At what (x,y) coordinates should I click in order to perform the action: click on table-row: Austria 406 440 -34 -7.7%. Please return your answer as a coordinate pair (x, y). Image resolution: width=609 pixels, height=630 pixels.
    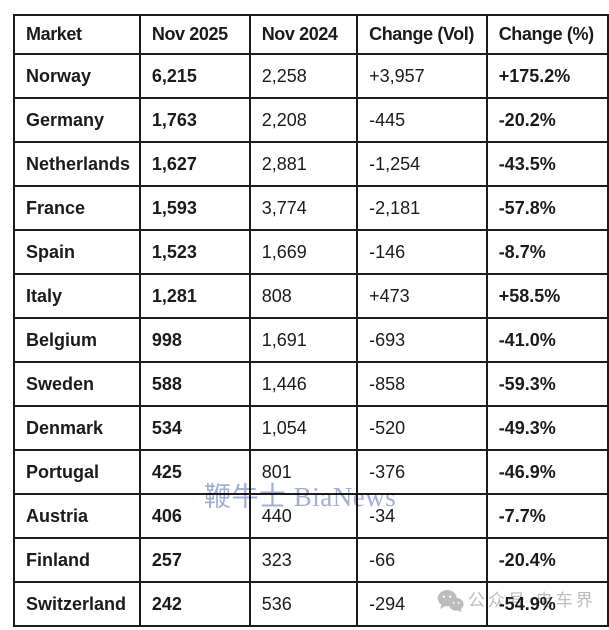
    Looking at the image, I should click on (311, 516).